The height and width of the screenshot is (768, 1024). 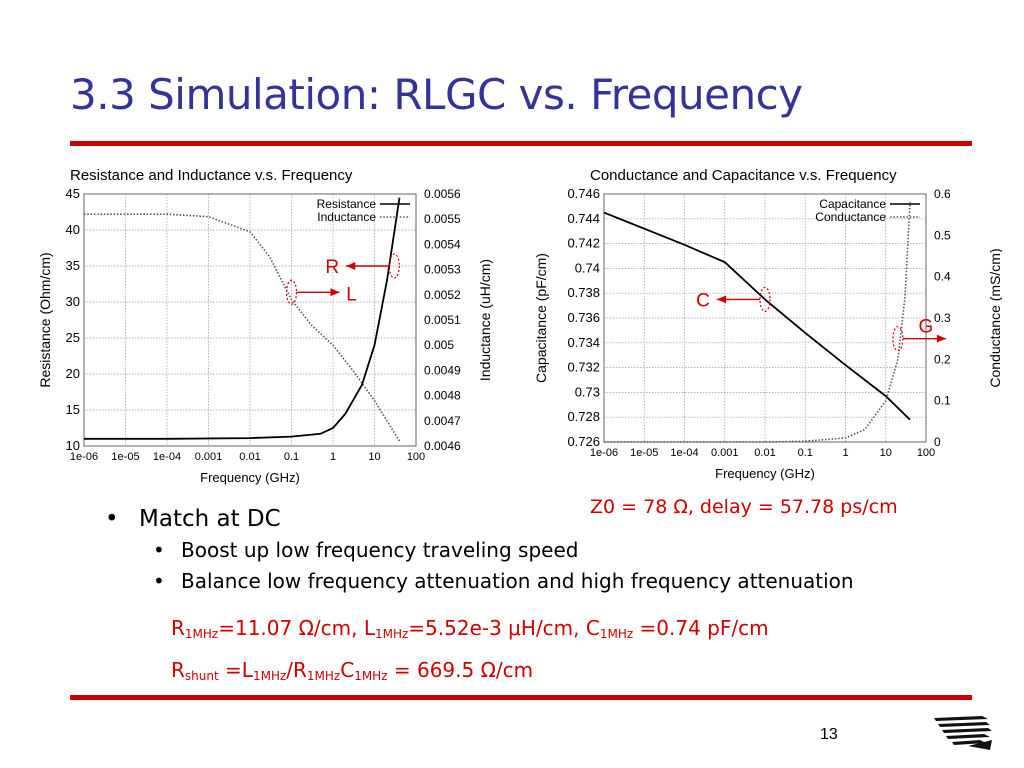 What do you see at coordinates (332, 267) in the screenshot?
I see `annotation-label-r: R` at bounding box center [332, 267].